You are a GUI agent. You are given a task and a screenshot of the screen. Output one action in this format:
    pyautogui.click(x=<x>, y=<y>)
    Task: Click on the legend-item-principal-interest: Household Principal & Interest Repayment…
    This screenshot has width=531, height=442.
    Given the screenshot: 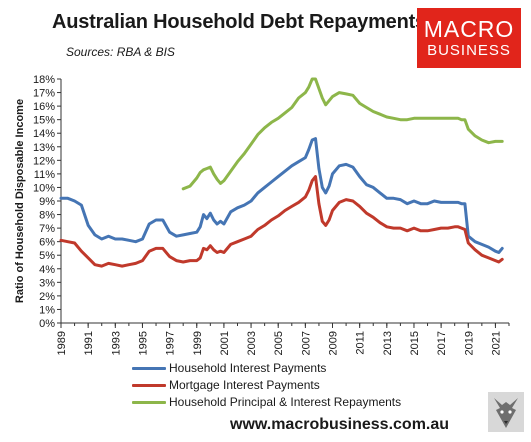 What is the action you would take?
    pyautogui.click(x=266, y=402)
    